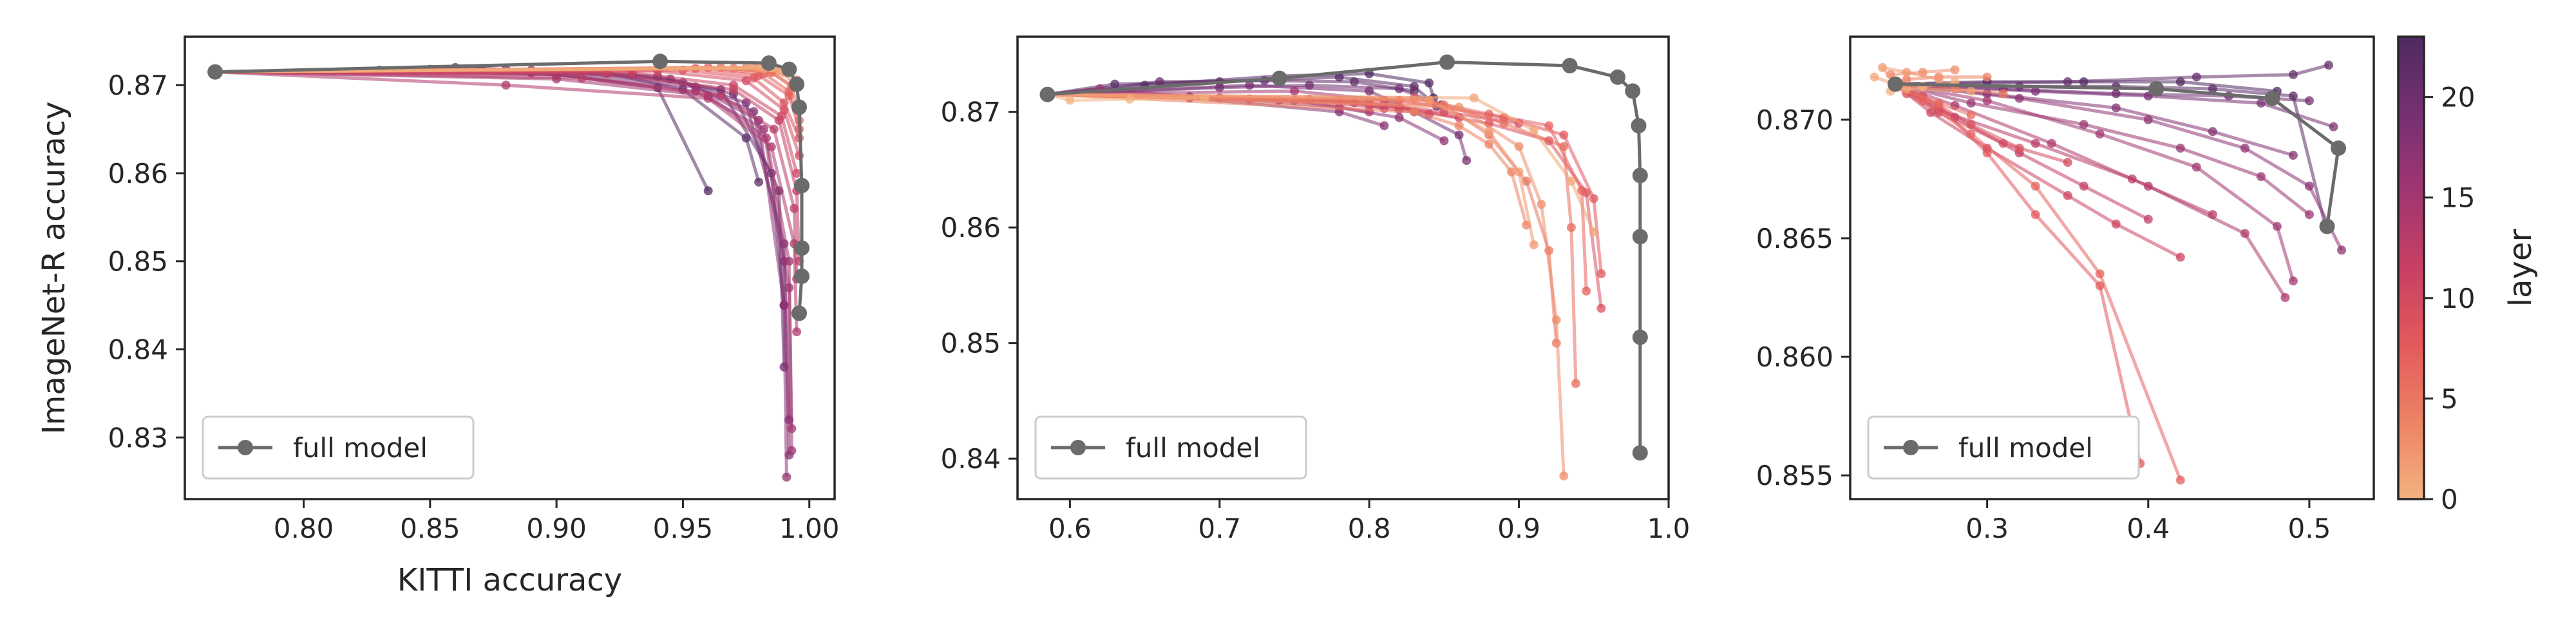 The height and width of the screenshot is (644, 2576). What do you see at coordinates (684, 528) in the screenshot?
I see `x-tick-label: 0.95` at bounding box center [684, 528].